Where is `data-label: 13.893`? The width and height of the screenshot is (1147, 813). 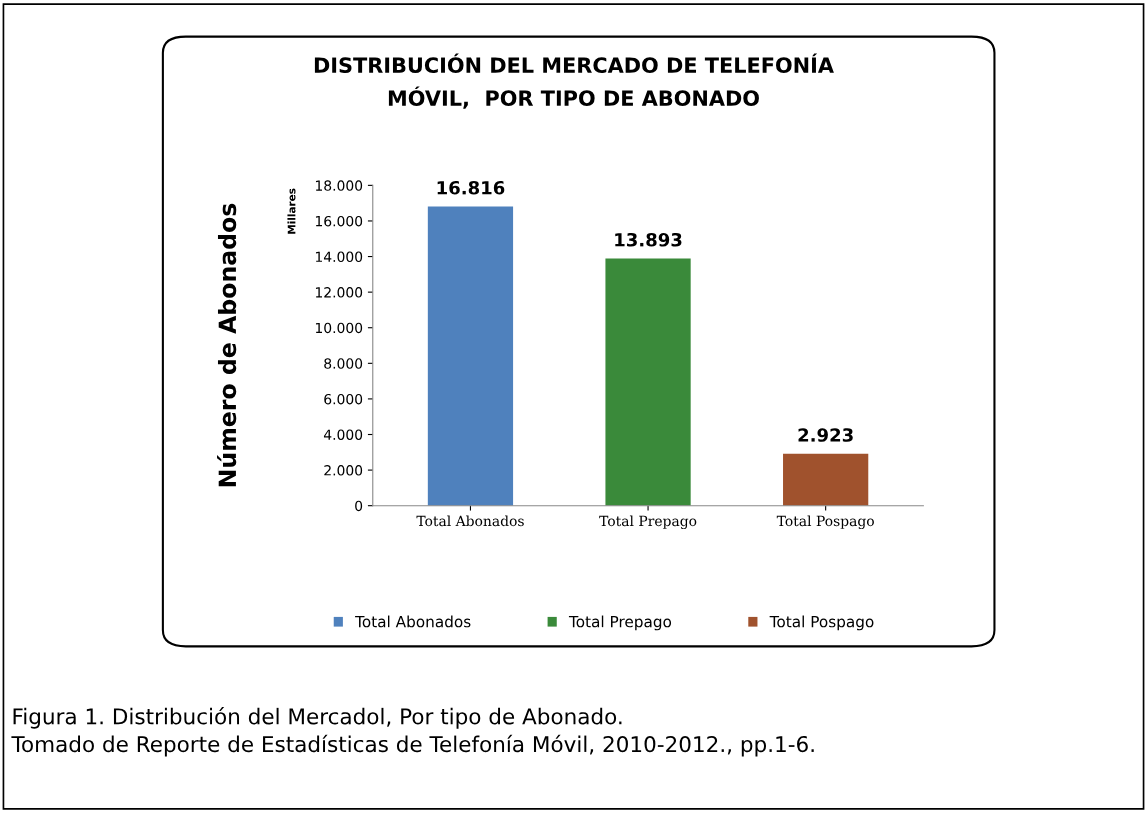 data-label: 13.893 is located at coordinates (648, 239).